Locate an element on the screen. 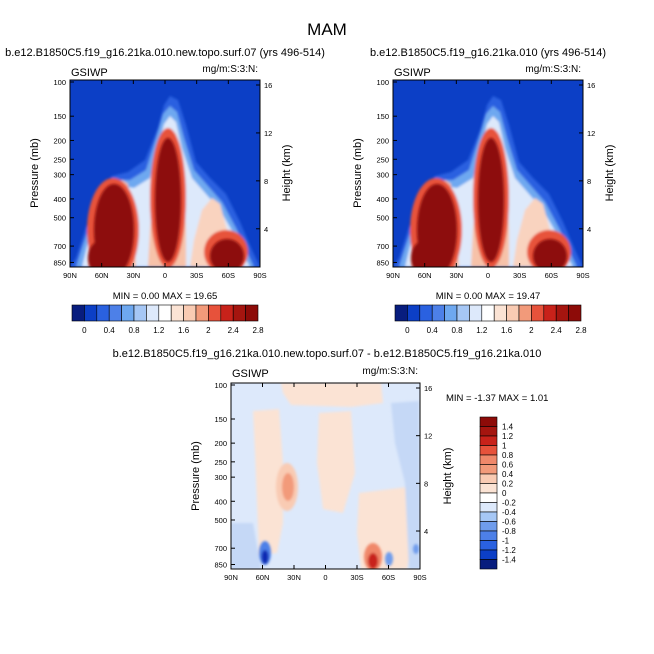 This screenshot has width=654, height=654. diff-negative-low-core is located at coordinates (265, 557).